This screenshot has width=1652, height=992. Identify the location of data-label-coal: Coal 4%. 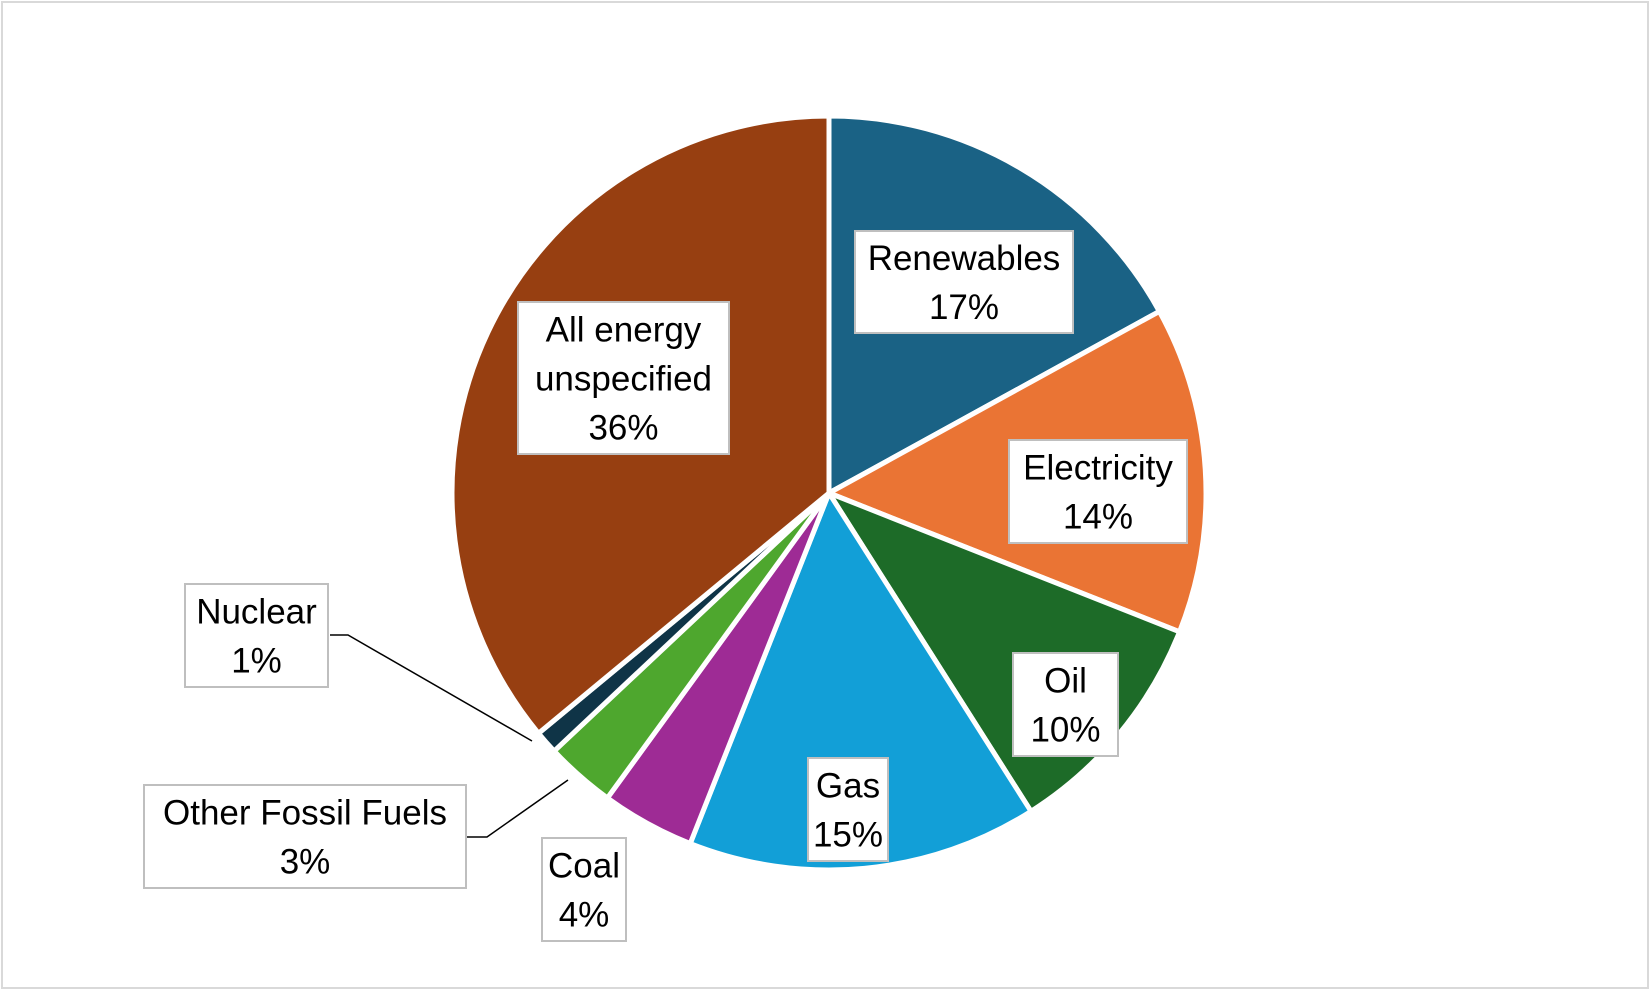
(584, 889).